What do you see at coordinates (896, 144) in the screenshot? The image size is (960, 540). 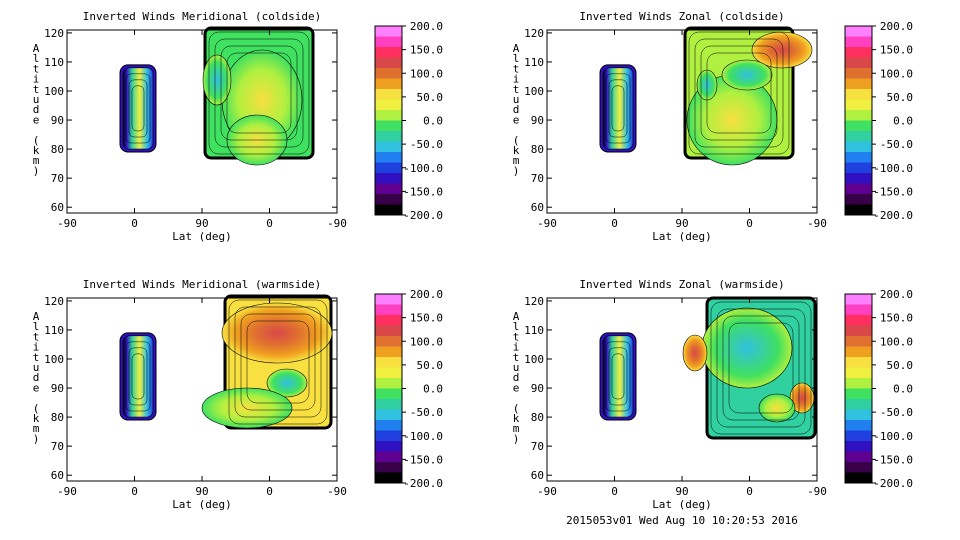 I see `colorbar-tick-label: -50.0` at bounding box center [896, 144].